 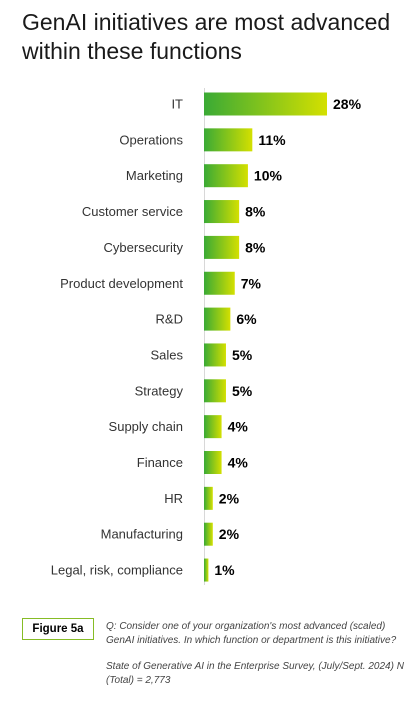 I want to click on axis-divider, so click(x=204, y=336).